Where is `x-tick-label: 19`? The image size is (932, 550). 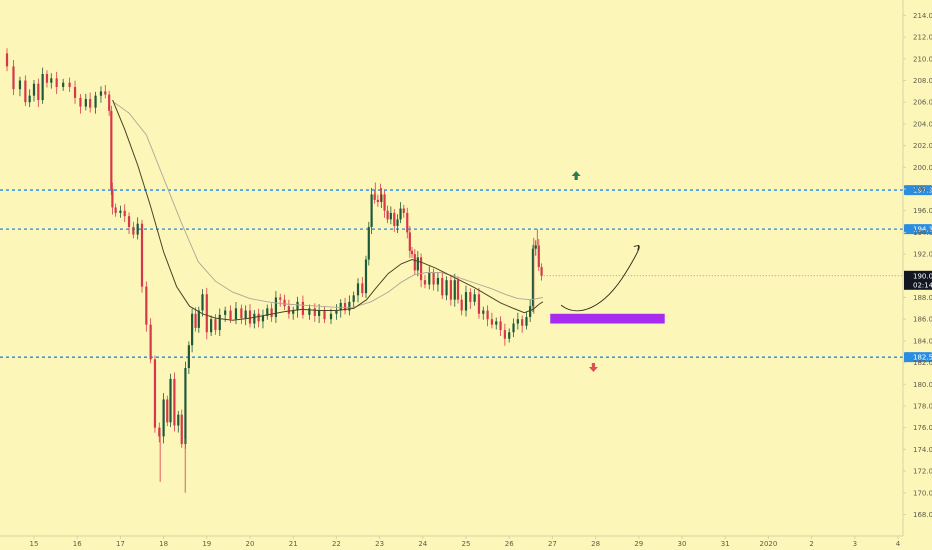 x-tick-label: 19 is located at coordinates (206, 544).